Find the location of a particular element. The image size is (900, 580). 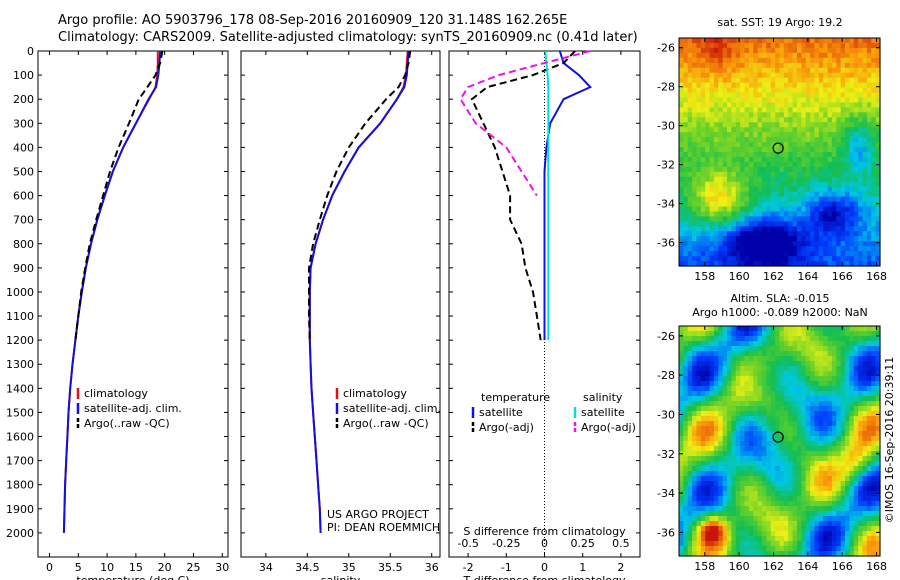

imos-credit: ©IMOS 16-Sep-2016 20:39:11 is located at coordinates (889, 440).